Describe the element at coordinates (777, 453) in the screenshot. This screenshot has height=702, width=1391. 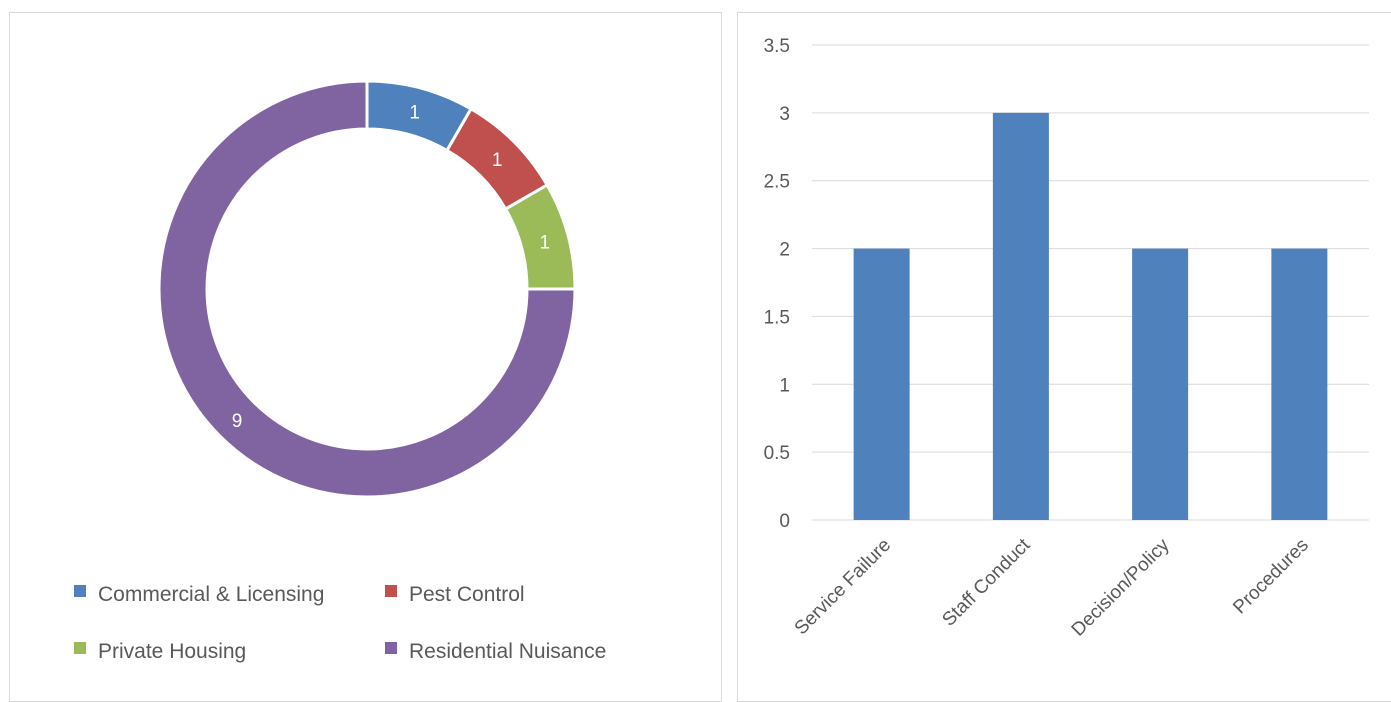
I see `y-tick-label: 0.5` at that location.